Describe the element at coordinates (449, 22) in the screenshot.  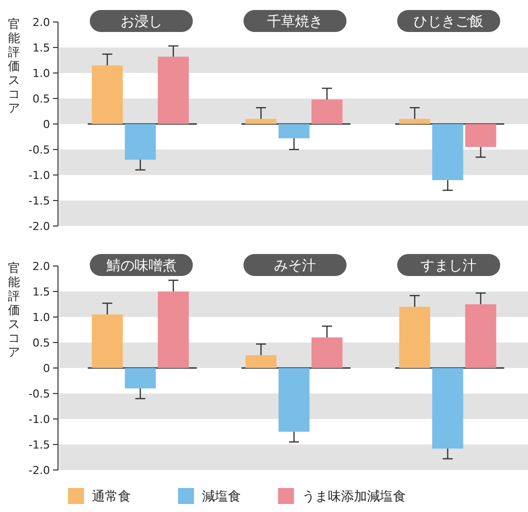
I see `x-tick-label: ひじきご飯` at that location.